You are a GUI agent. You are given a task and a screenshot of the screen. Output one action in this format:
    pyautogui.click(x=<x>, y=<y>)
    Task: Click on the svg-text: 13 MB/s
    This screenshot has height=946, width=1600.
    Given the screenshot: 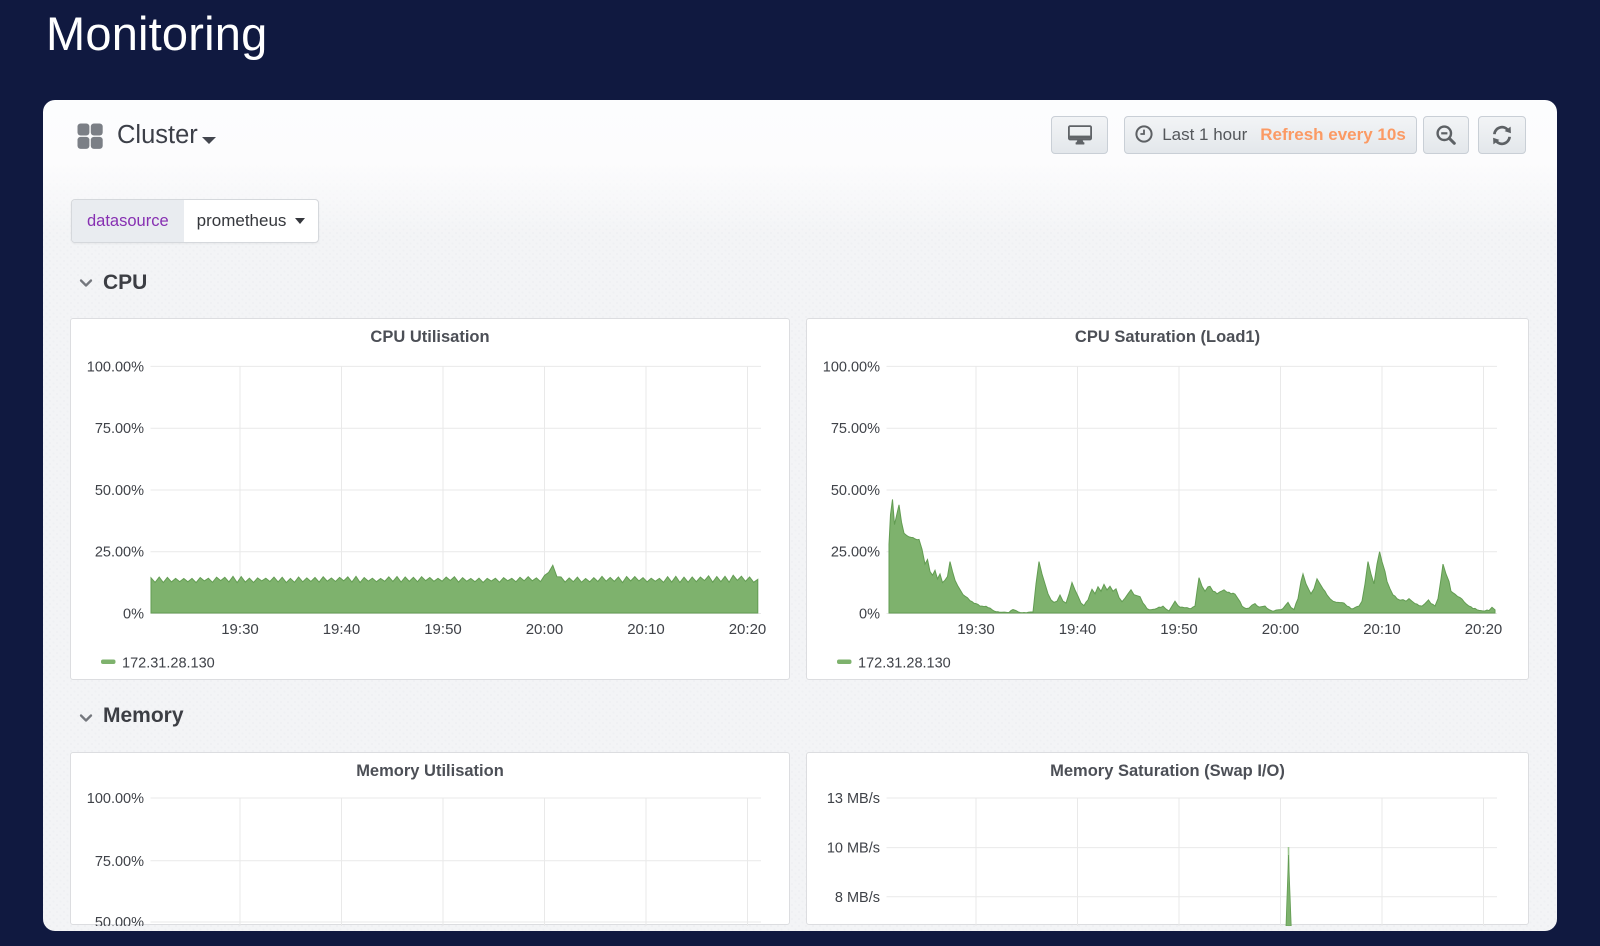 What is the action you would take?
    pyautogui.click(x=853, y=799)
    